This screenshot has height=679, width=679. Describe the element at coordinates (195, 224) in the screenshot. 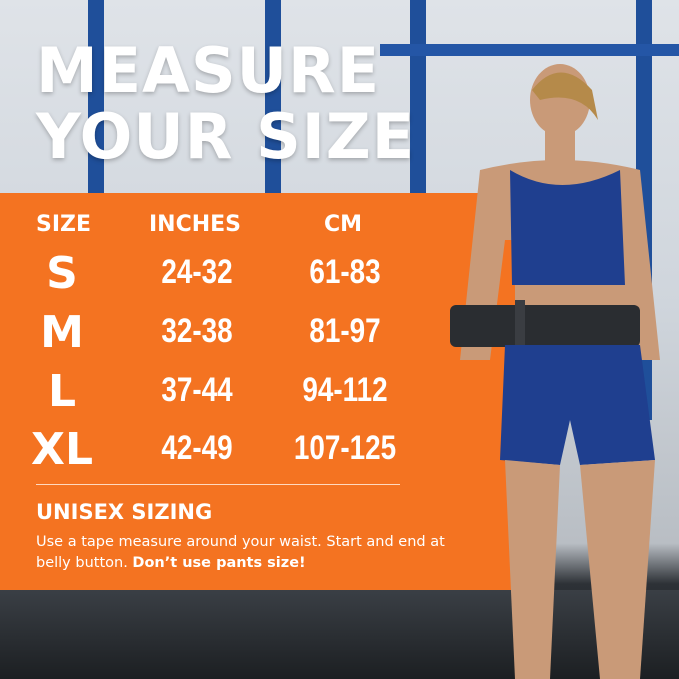

I see `header-inches: INCHES` at that location.